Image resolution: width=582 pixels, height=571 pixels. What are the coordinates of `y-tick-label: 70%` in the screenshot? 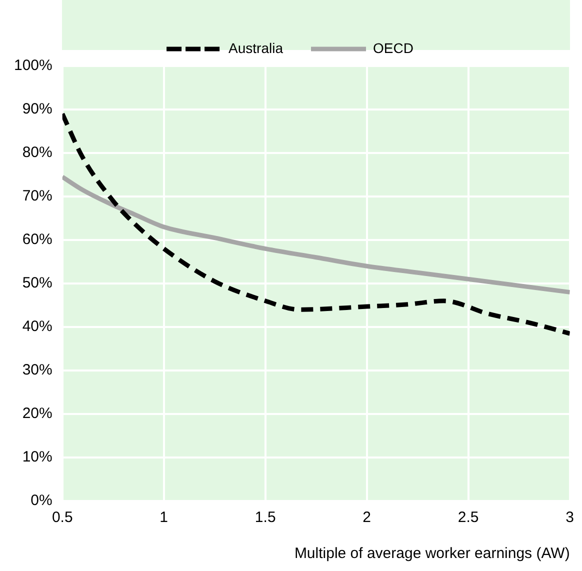 It's located at (37, 196).